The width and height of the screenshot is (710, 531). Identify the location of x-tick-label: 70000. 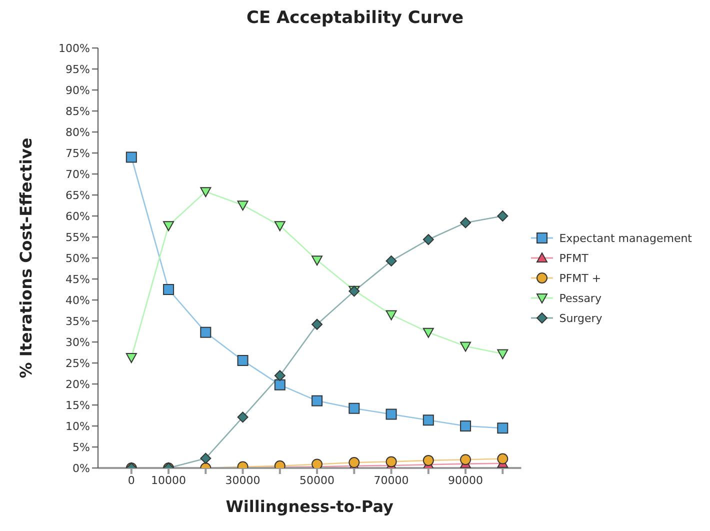
(391, 480).